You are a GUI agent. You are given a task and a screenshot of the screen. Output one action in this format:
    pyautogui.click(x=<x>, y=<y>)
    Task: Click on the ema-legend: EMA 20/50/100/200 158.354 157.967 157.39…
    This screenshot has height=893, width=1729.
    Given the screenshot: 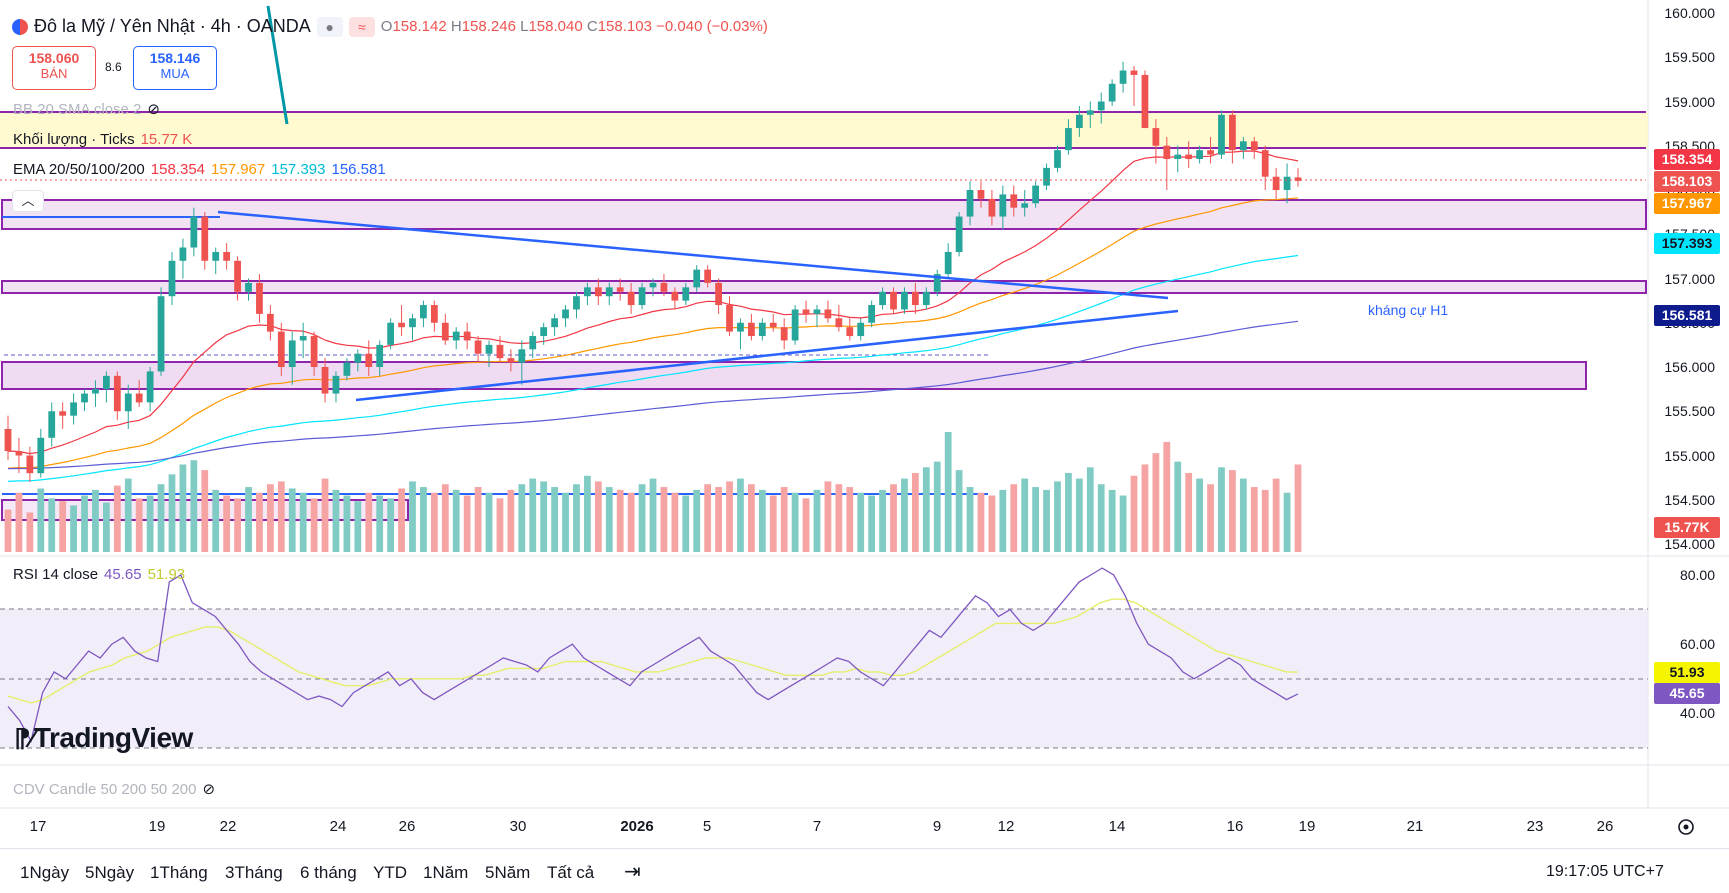 What is the action you would take?
    pyautogui.click(x=199, y=169)
    